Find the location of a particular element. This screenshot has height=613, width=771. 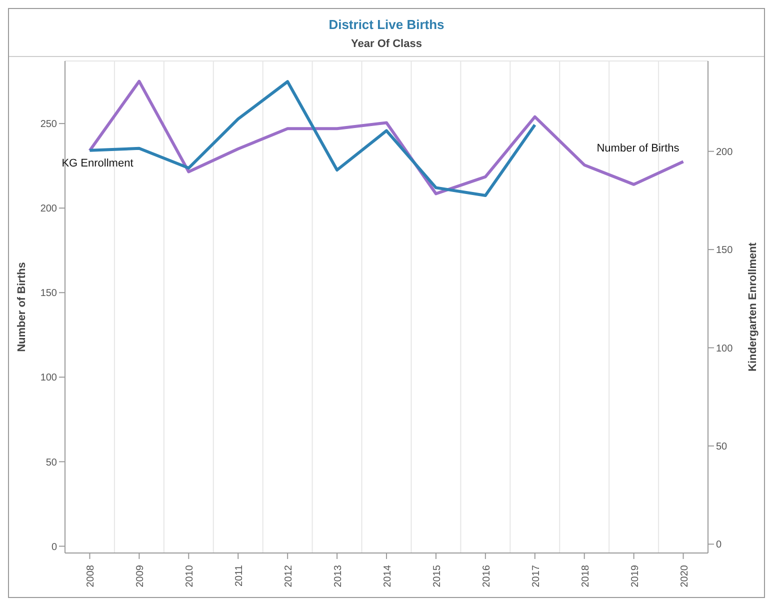

x-tick-label: 2012 is located at coordinates (289, 576).